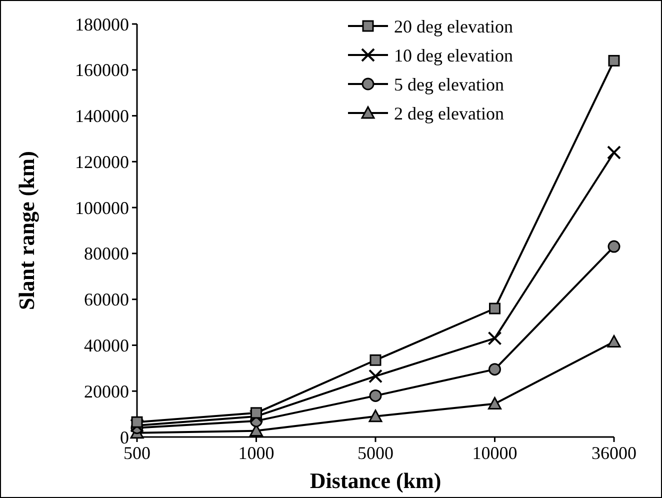 Image resolution: width=662 pixels, height=498 pixels. I want to click on y-tick-label: 80000, so click(106, 254).